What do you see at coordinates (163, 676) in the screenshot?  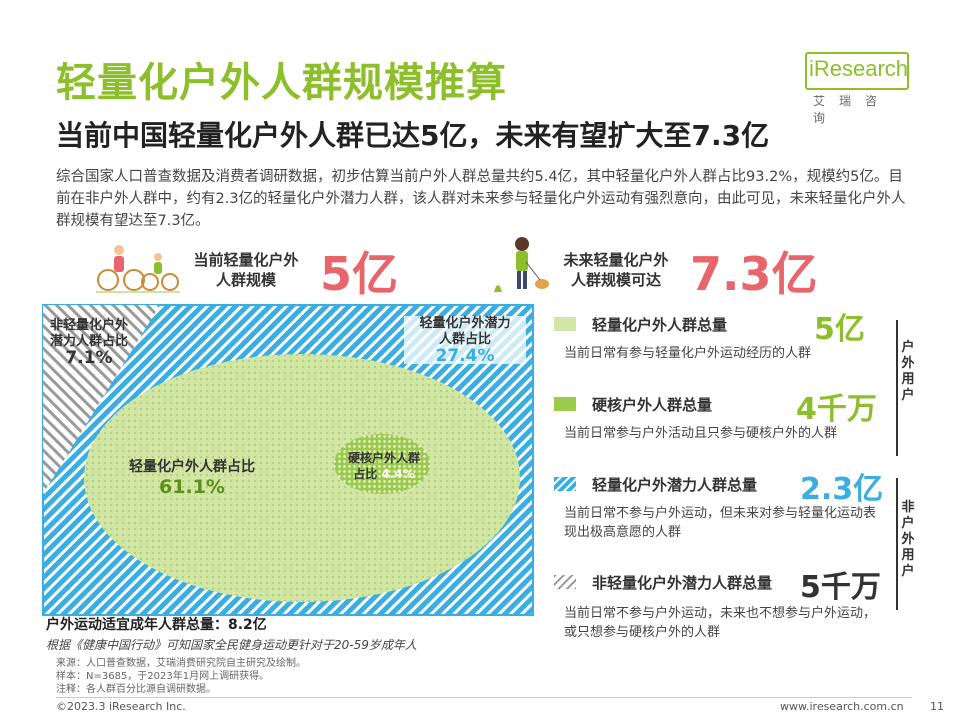 I see `sample-note: 样本：N=3685，于2023年1月网上调研获得。` at bounding box center [163, 676].